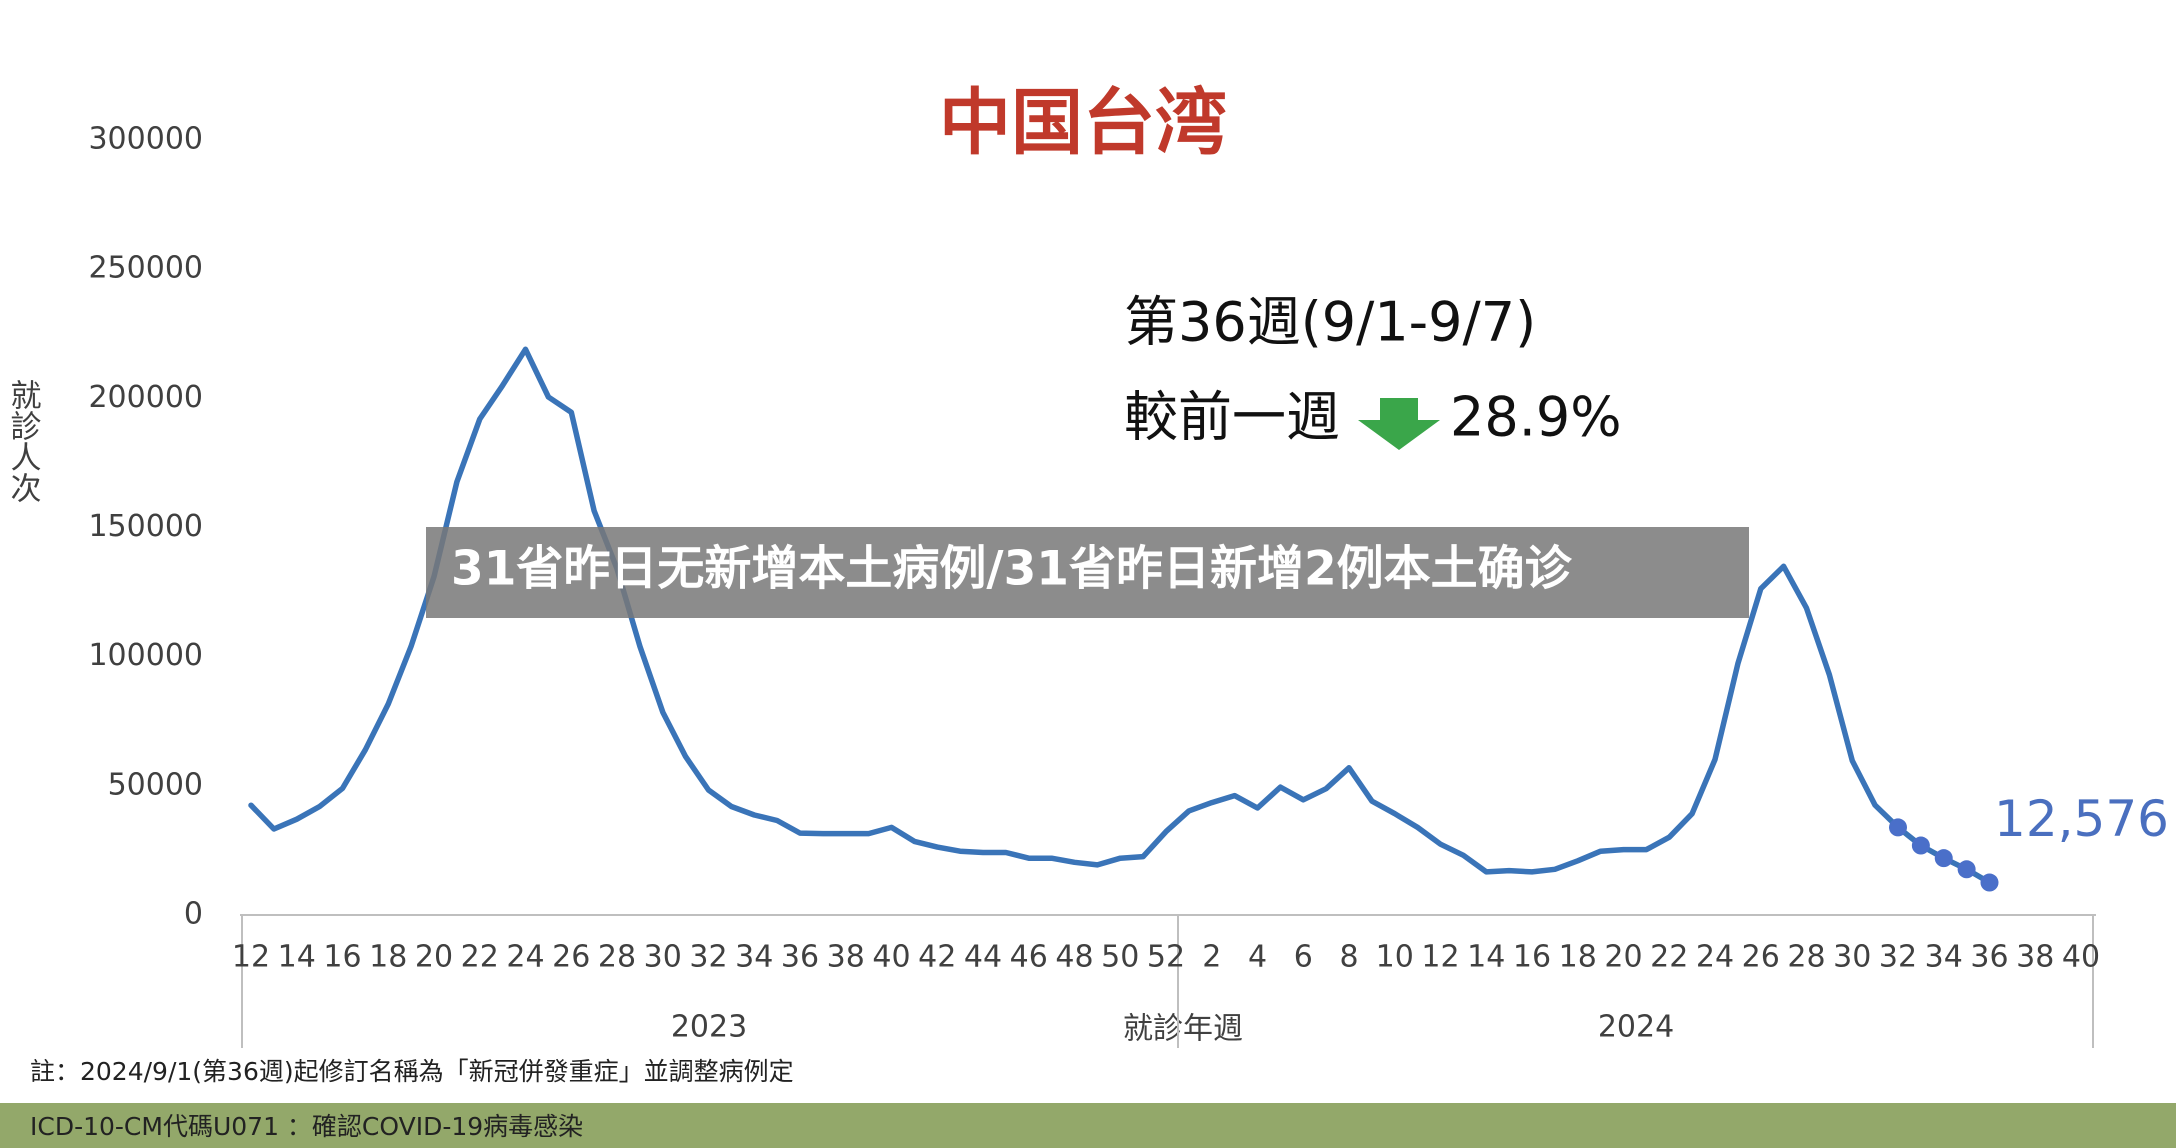 Image resolution: width=2176 pixels, height=1148 pixels. Describe the element at coordinates (937, 957) in the screenshot. I see `x-tick-label: 42` at that location.